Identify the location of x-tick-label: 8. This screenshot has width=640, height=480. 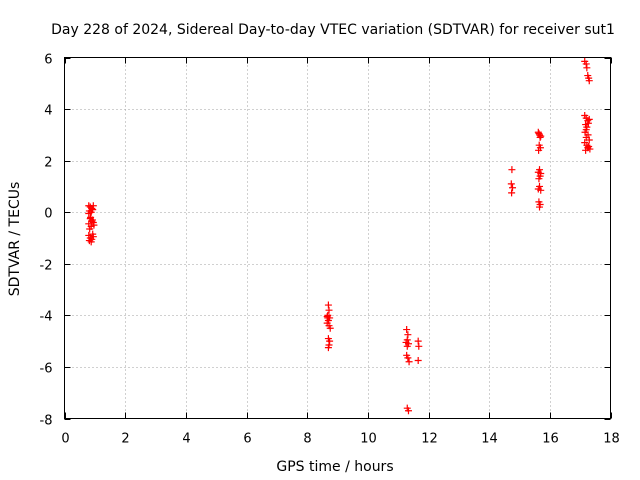
(307, 439).